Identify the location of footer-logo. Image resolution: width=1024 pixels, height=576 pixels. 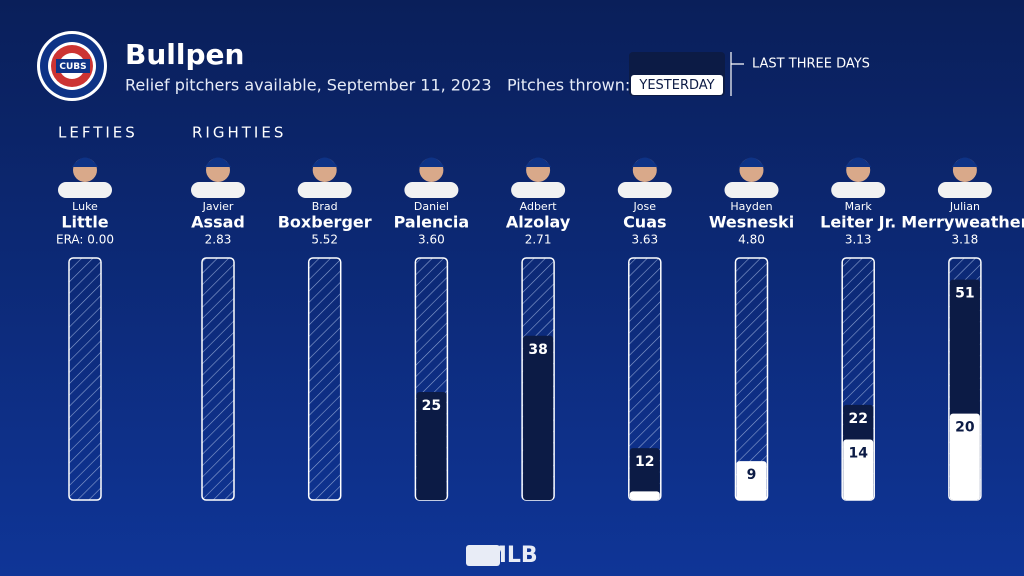
(483, 555).